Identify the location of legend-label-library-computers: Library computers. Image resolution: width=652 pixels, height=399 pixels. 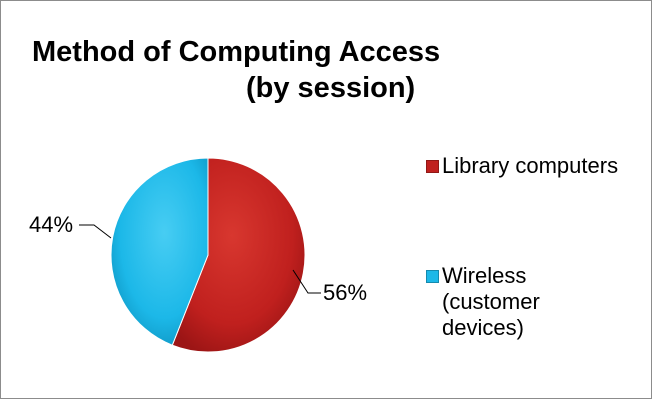
(530, 165).